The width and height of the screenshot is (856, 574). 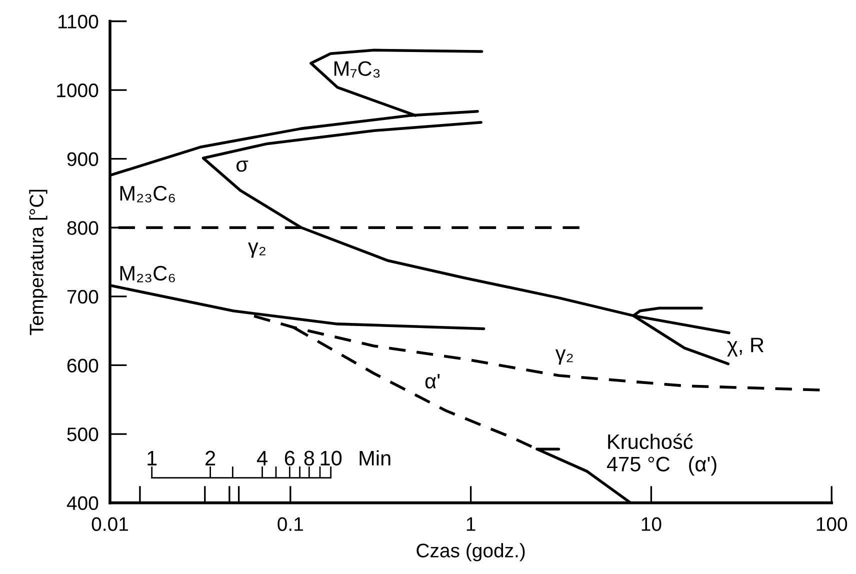 What do you see at coordinates (38, 263) in the screenshot?
I see `y-axis-title: Temperatura [°C]` at bounding box center [38, 263].